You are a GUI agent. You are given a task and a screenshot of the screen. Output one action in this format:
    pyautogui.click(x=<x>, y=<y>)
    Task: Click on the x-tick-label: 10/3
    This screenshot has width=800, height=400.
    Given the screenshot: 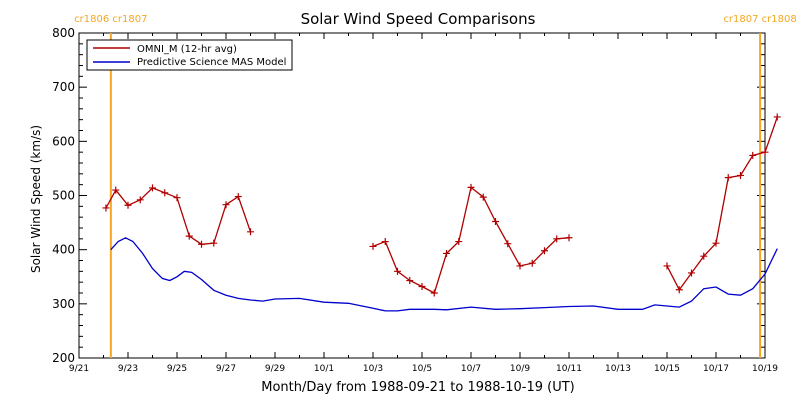 What is the action you would take?
    pyautogui.click(x=373, y=369)
    